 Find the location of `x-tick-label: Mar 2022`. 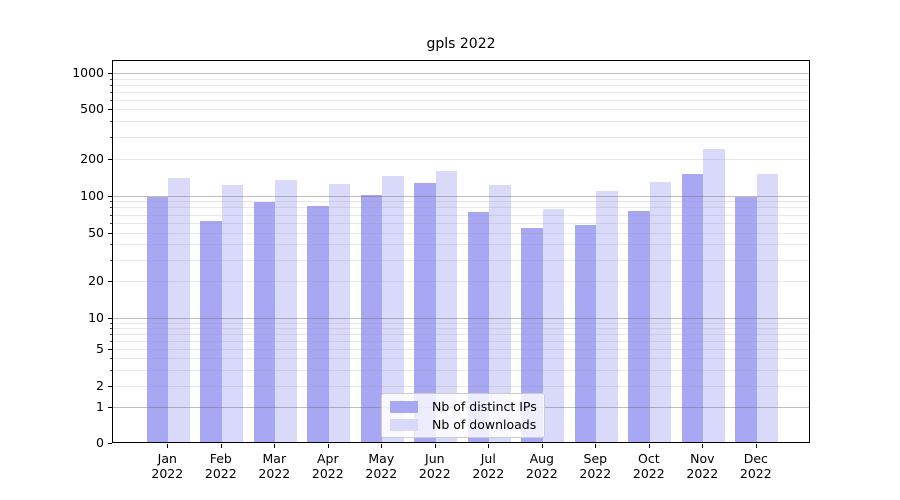

x-tick-label: Mar 2022 is located at coordinates (274, 466).